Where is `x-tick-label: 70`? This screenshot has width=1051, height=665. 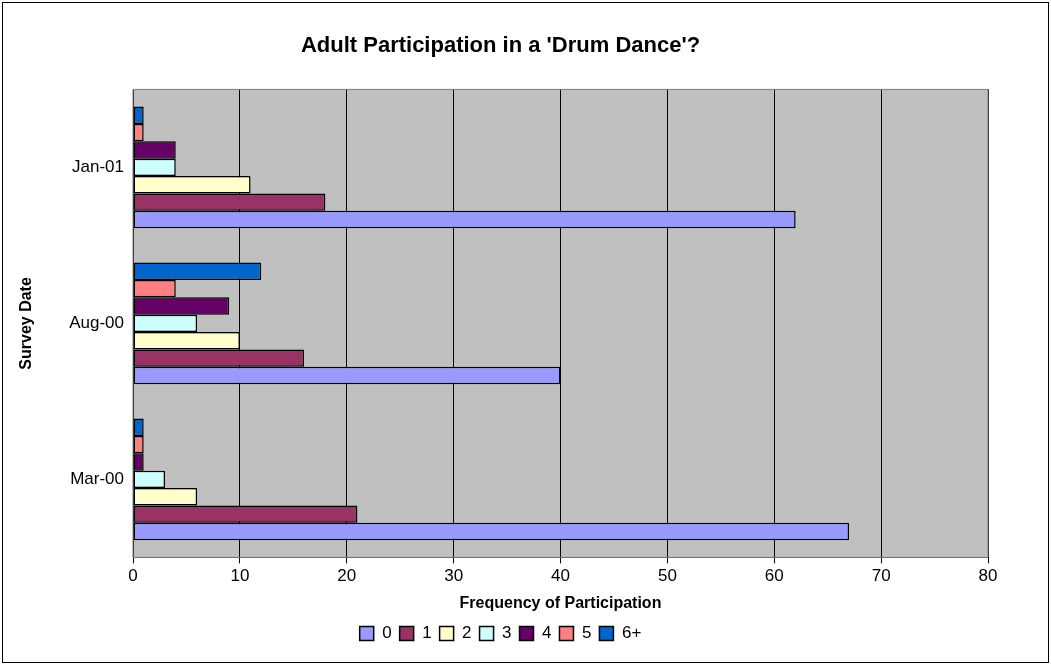
x-tick-label: 70 is located at coordinates (881, 576).